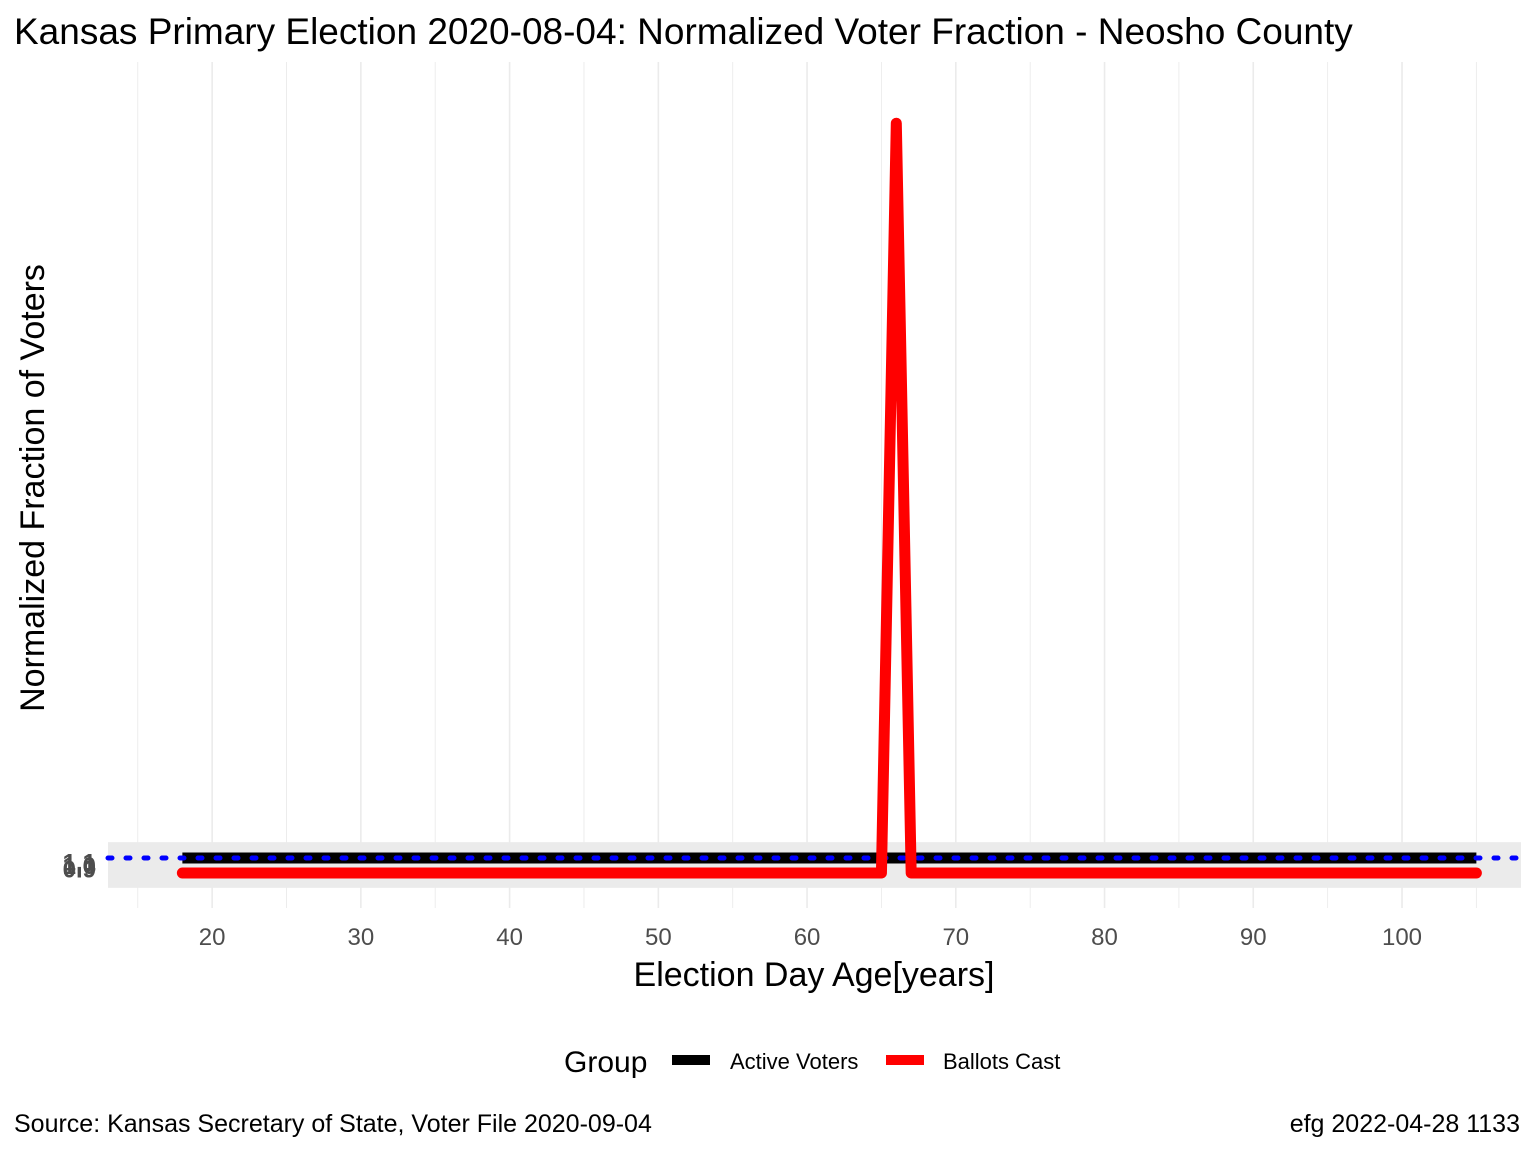  What do you see at coordinates (814, 975) in the screenshot?
I see `x-axis-title: Election Day Age[years]` at bounding box center [814, 975].